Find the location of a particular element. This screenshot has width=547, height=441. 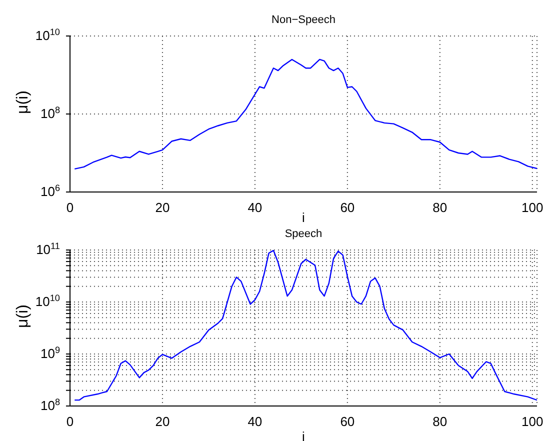

chart-title: Non−Speech is located at coordinates (303, 20).